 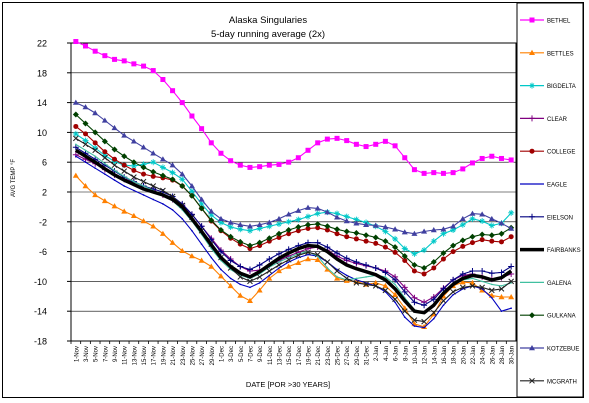 I want to click on legend-item-fairbanks: FAIRBANKS, so click(x=550, y=250).